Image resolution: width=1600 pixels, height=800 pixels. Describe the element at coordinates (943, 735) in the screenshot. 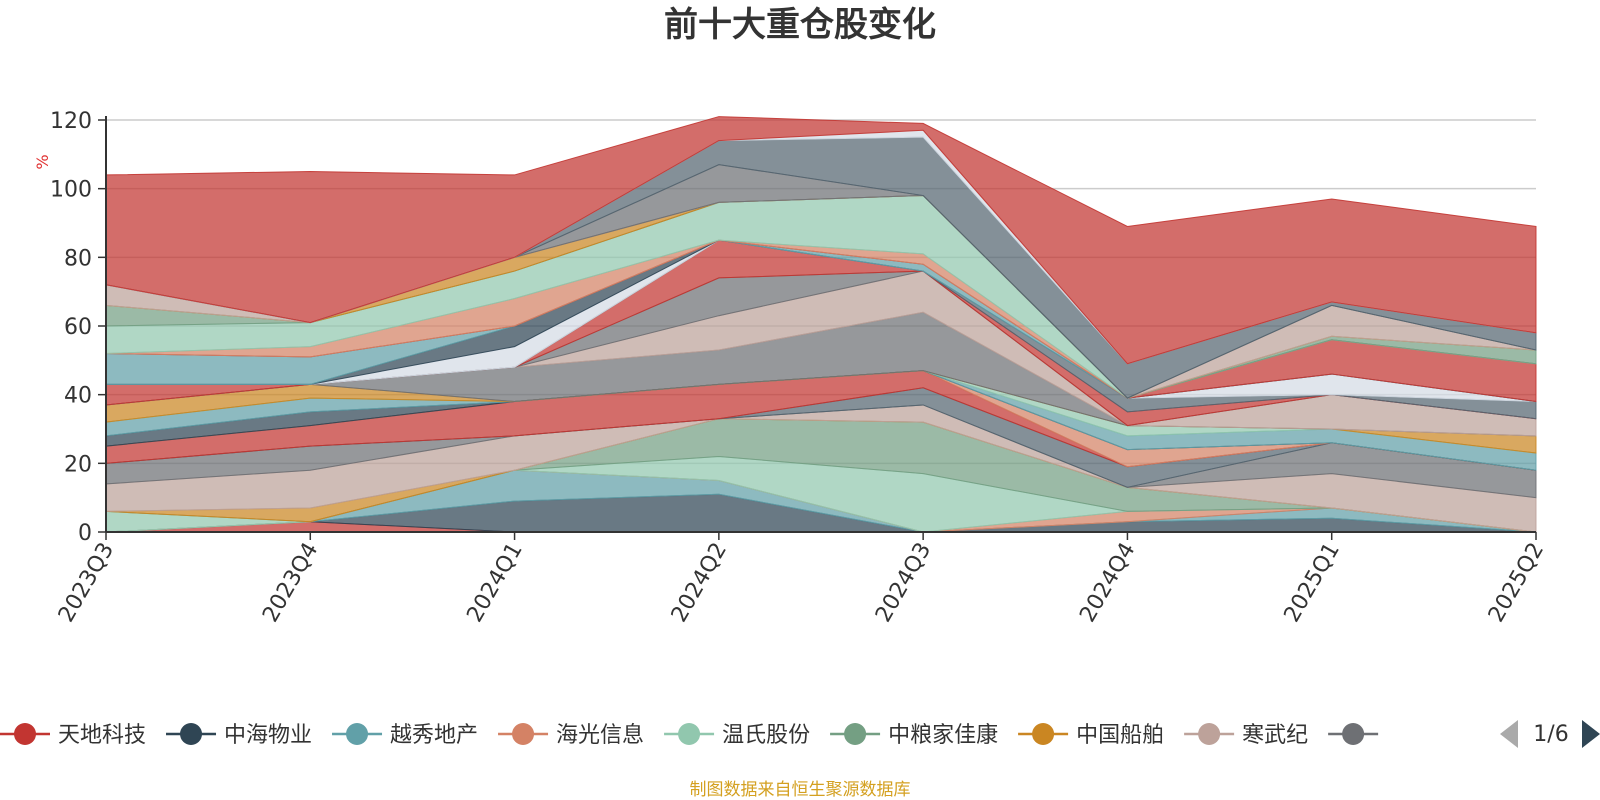

I see `legend-label: 中粮家佳康` at that location.